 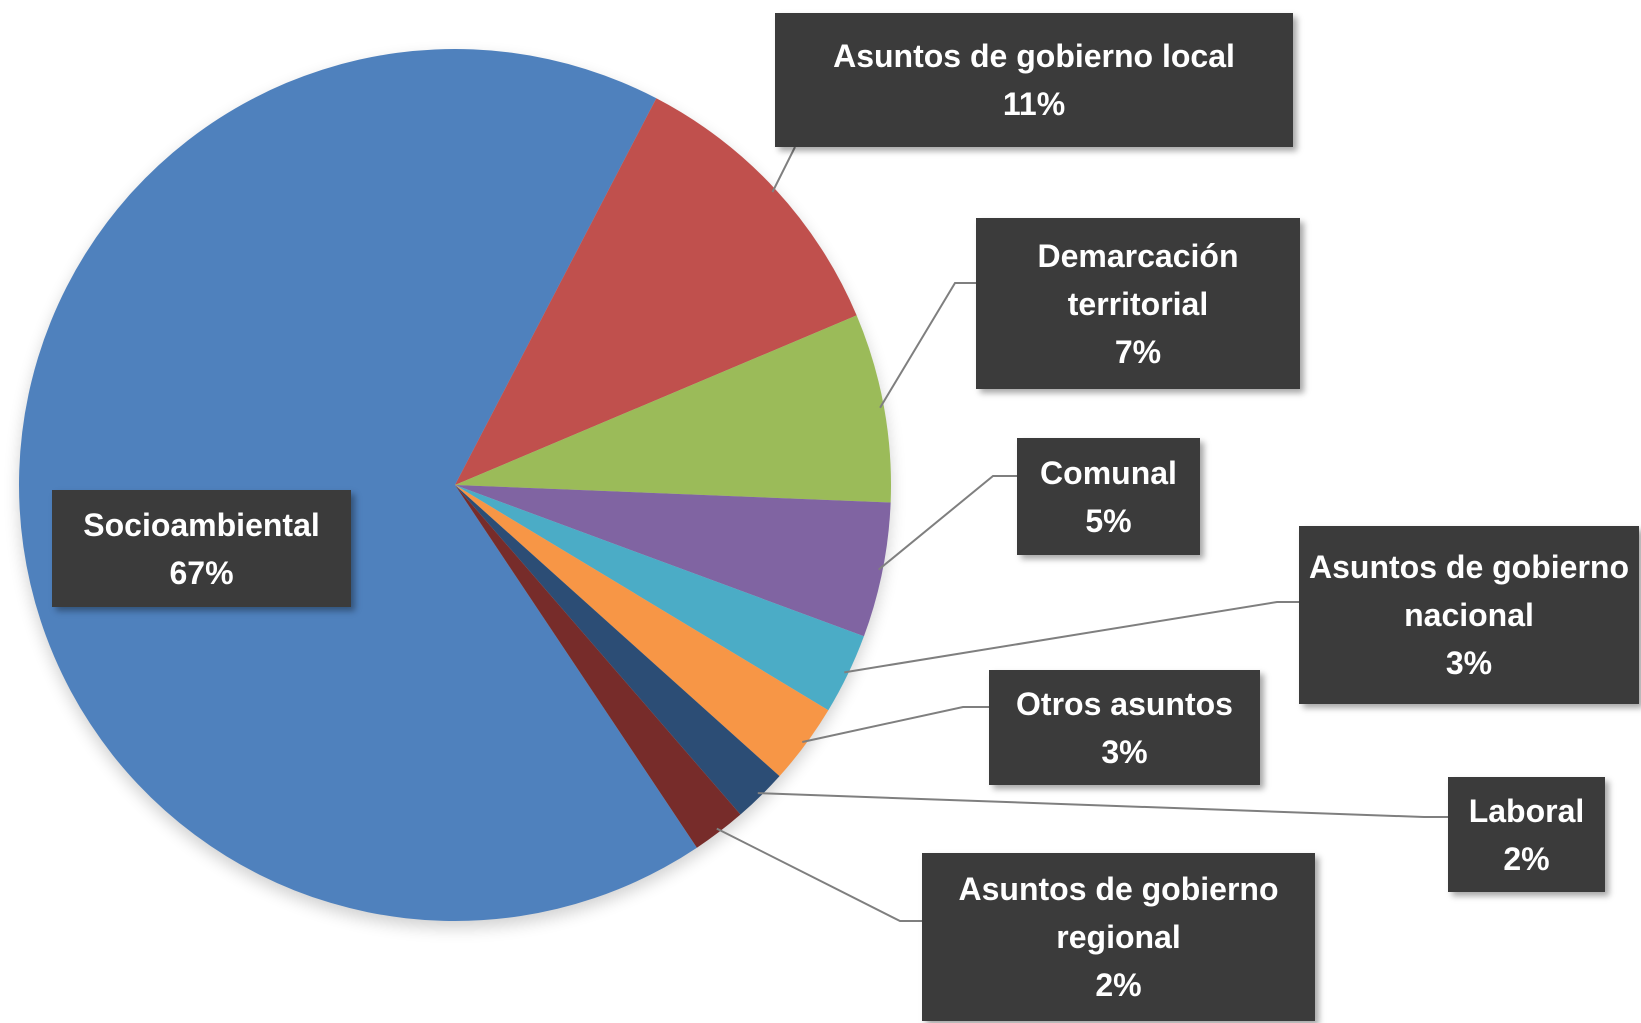 I want to click on data-label: Laboral 2%, so click(x=1526, y=834).